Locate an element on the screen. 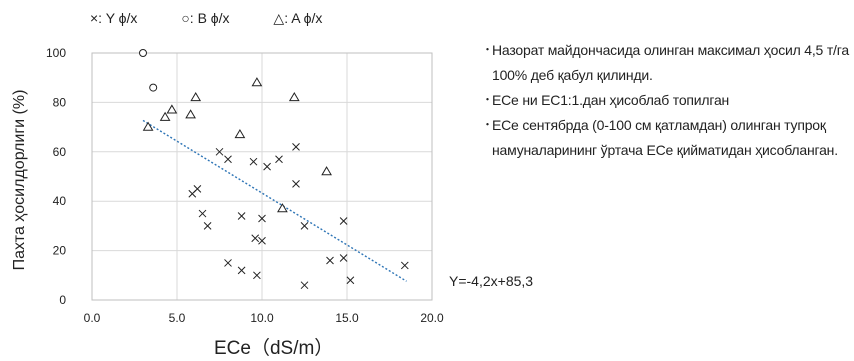  legend-item-b: ○: B ϕ/x is located at coordinates (205, 18).